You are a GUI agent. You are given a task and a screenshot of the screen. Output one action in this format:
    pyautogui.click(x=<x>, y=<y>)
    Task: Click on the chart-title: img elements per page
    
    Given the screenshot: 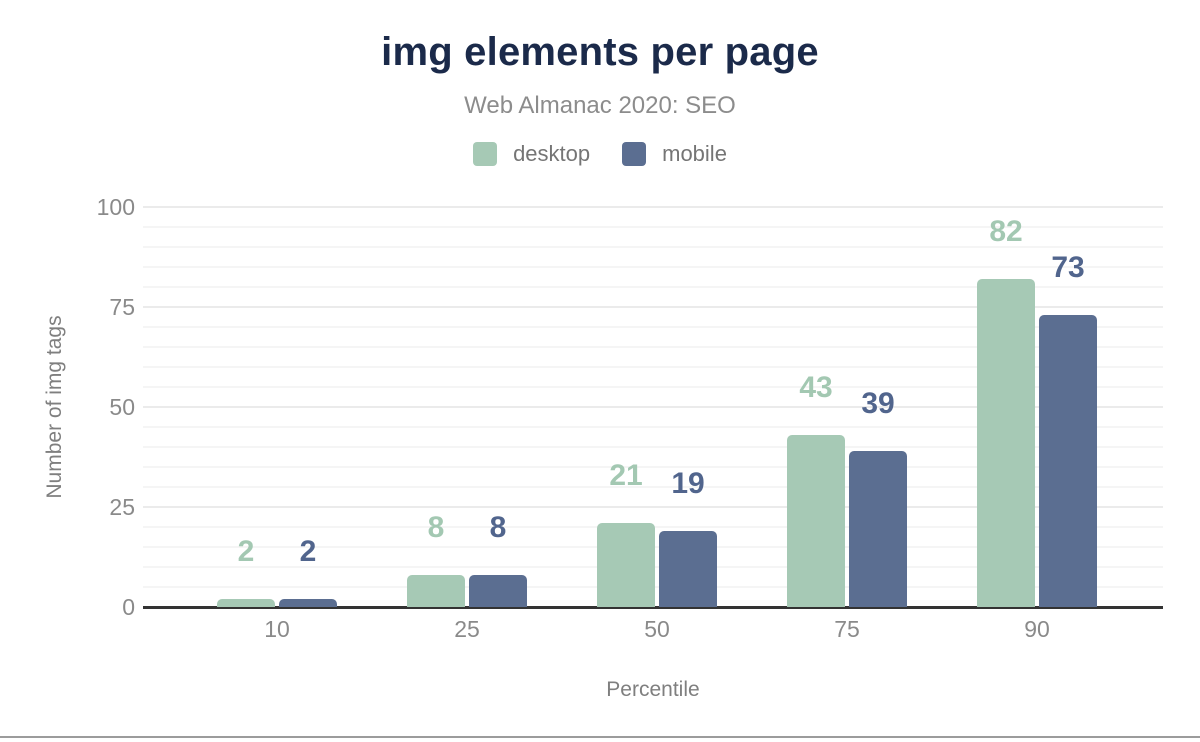 What is the action you would take?
    pyautogui.click(x=600, y=52)
    